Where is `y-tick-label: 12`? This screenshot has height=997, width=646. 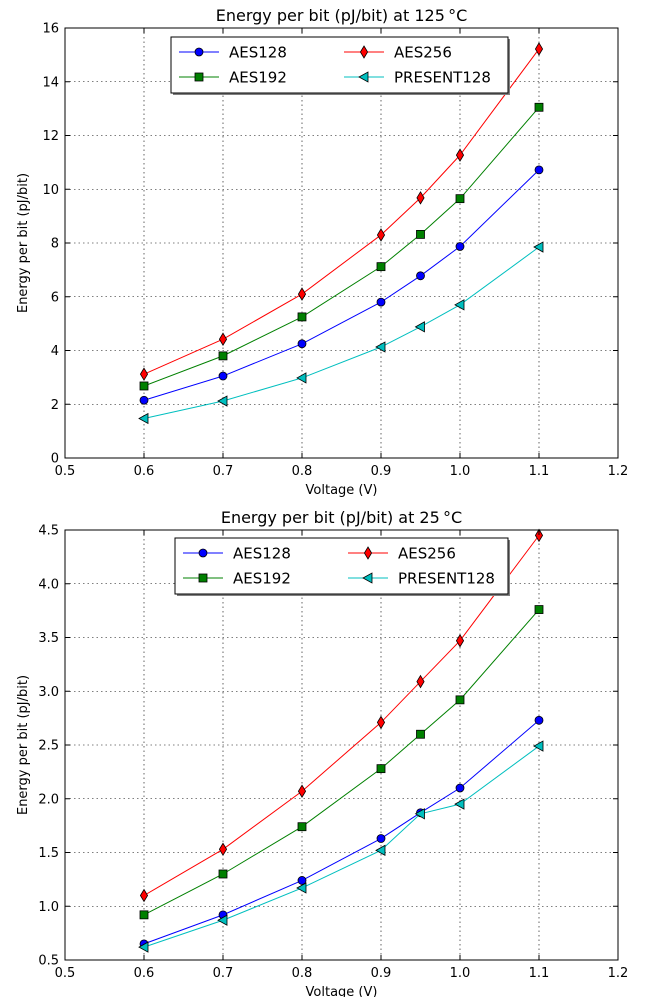
y-tick-label: 12 is located at coordinates (50, 136).